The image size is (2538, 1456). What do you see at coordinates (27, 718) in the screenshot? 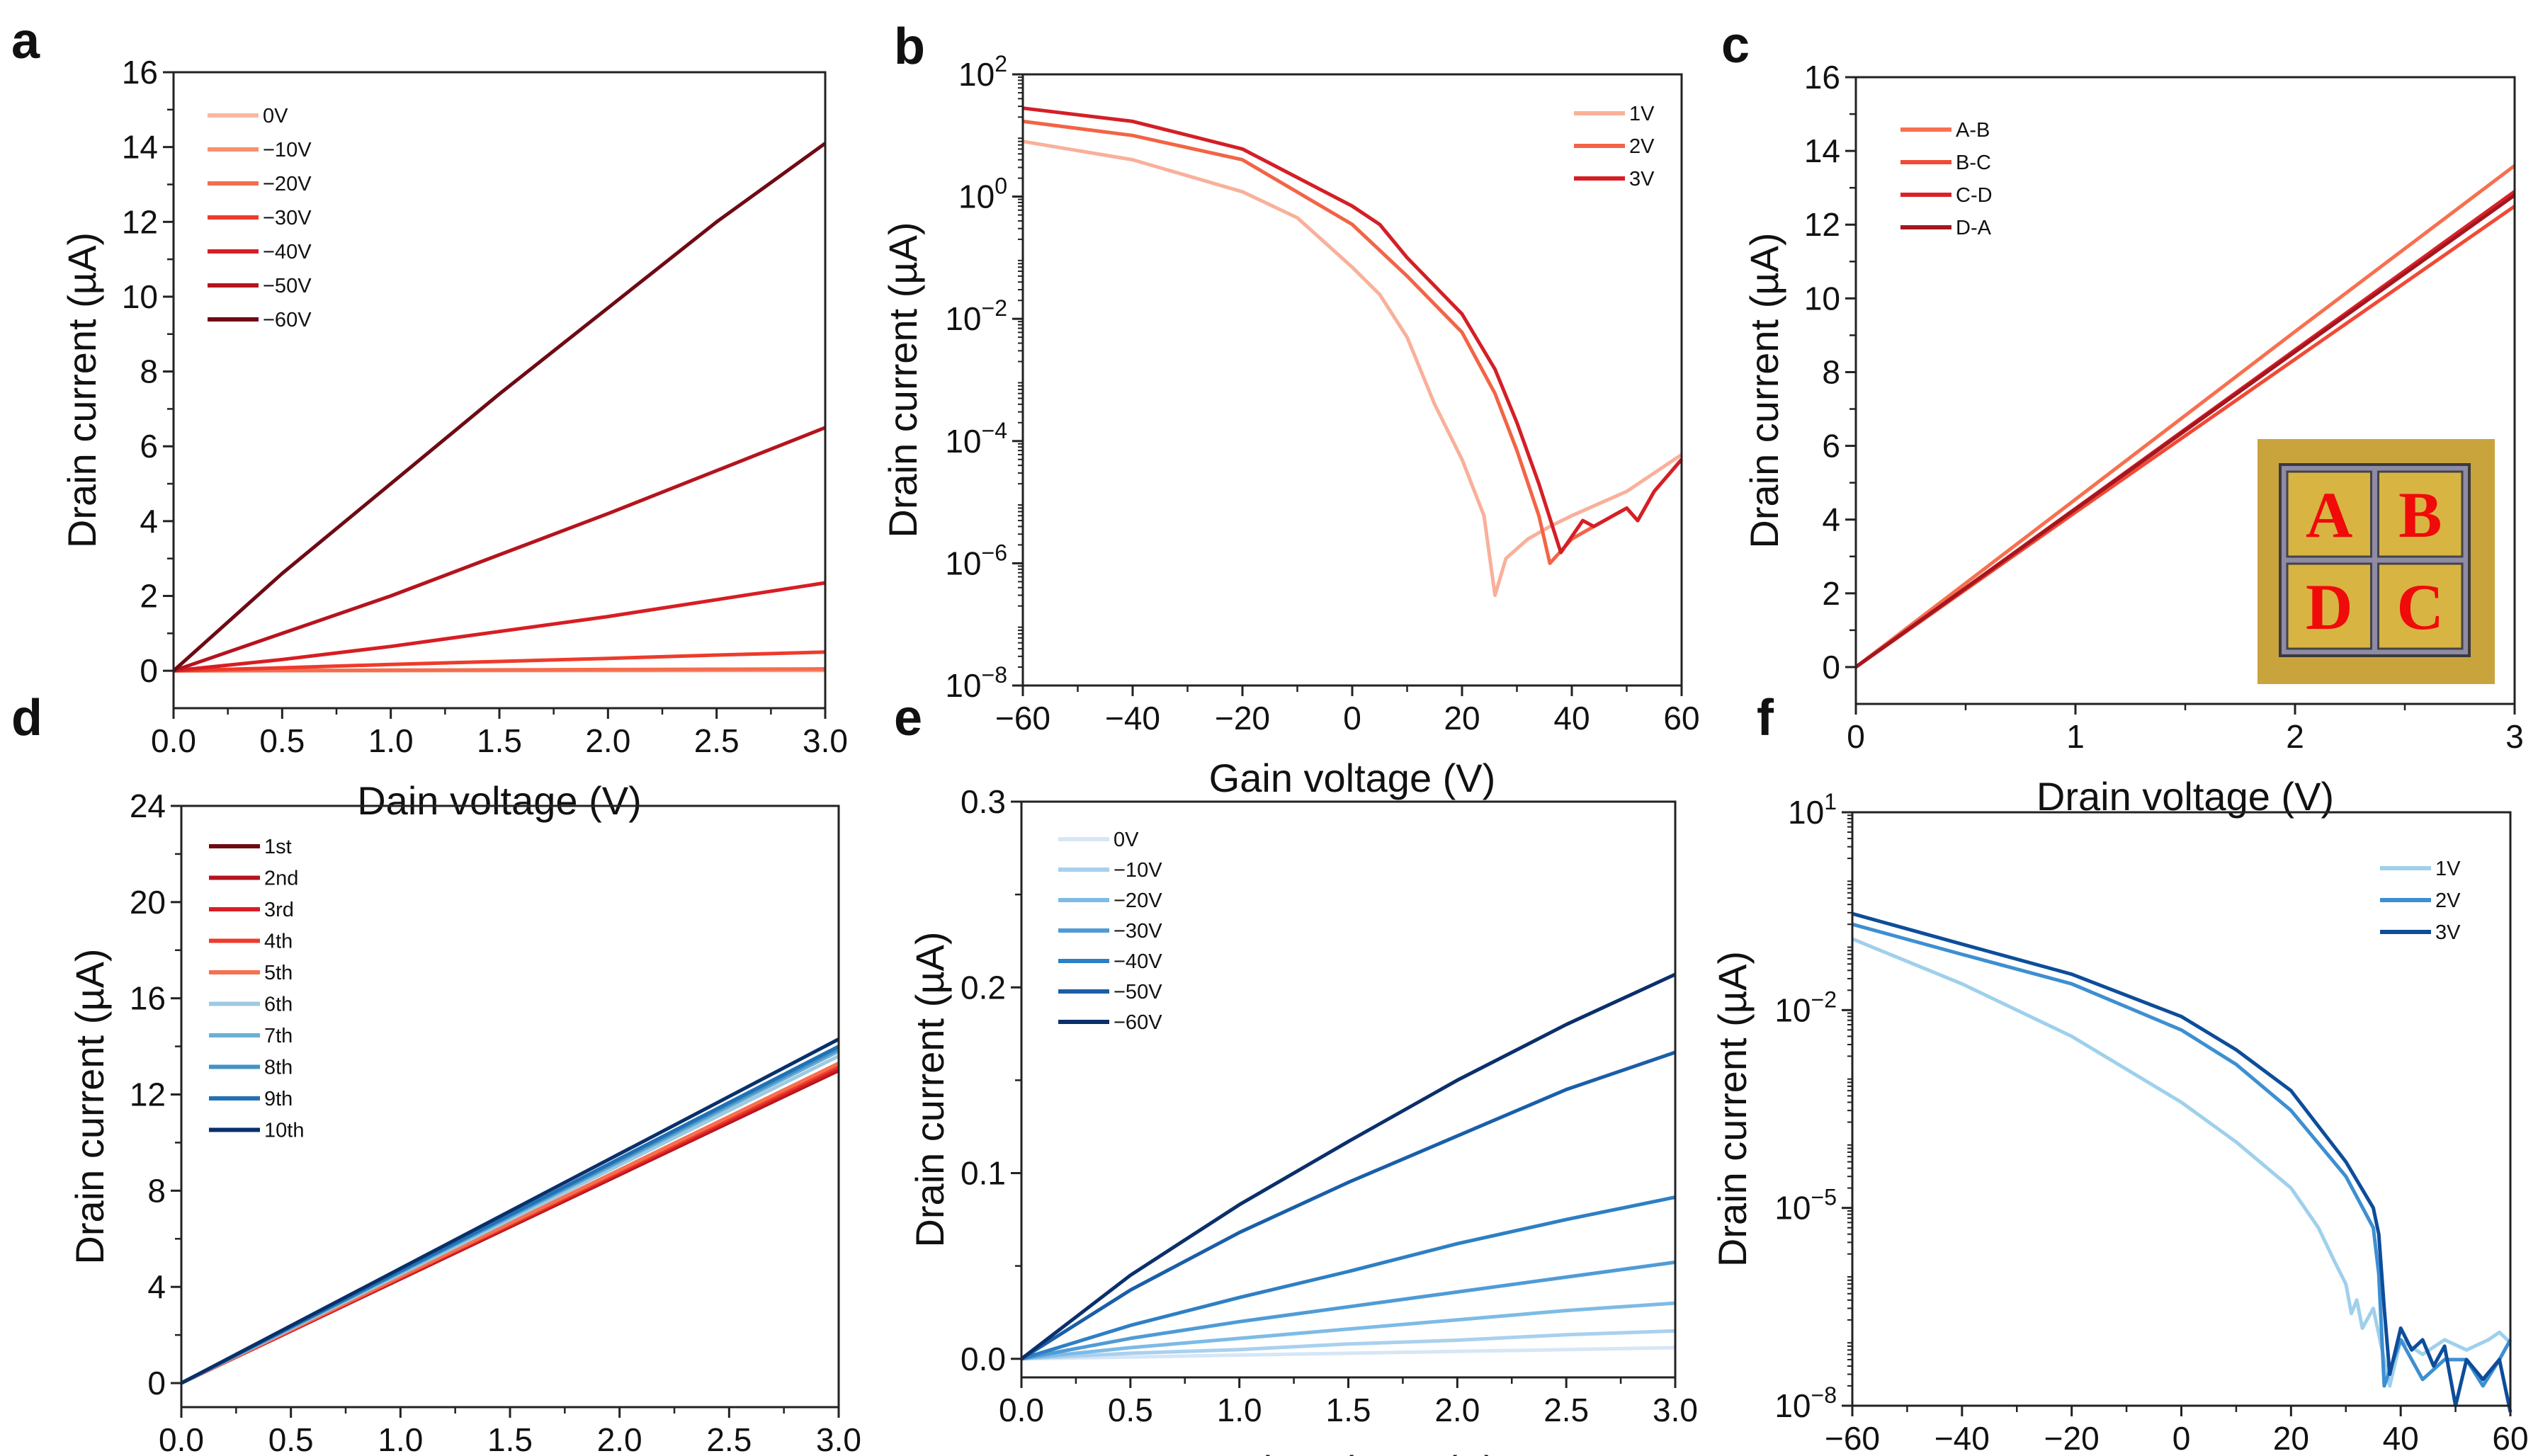
I see `panel-letter: d` at bounding box center [27, 718].